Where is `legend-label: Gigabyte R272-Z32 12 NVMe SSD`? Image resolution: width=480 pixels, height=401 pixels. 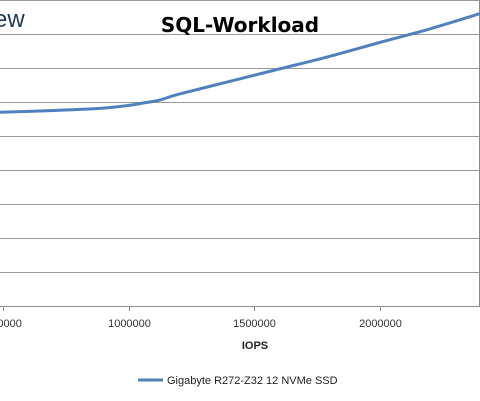 legend-label: Gigabyte R272-Z32 12 NVMe SSD is located at coordinates (252, 381).